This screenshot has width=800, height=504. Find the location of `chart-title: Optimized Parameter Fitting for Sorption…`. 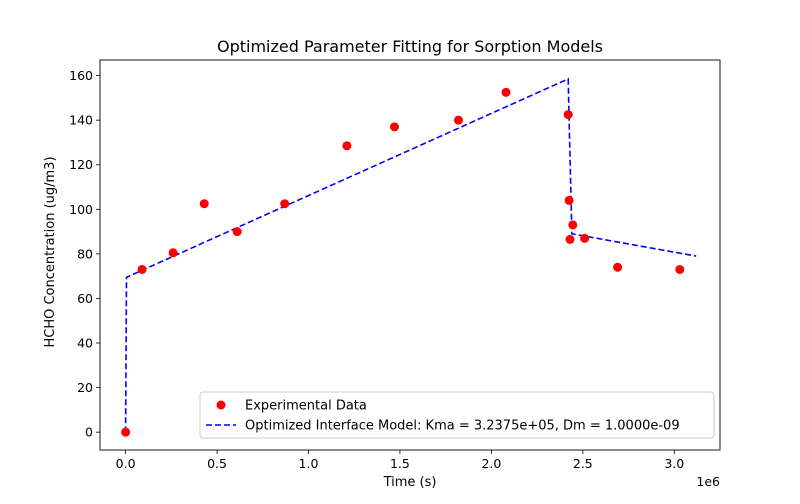

chart-title: Optimized Parameter Fitting for Sorption… is located at coordinates (410, 46).